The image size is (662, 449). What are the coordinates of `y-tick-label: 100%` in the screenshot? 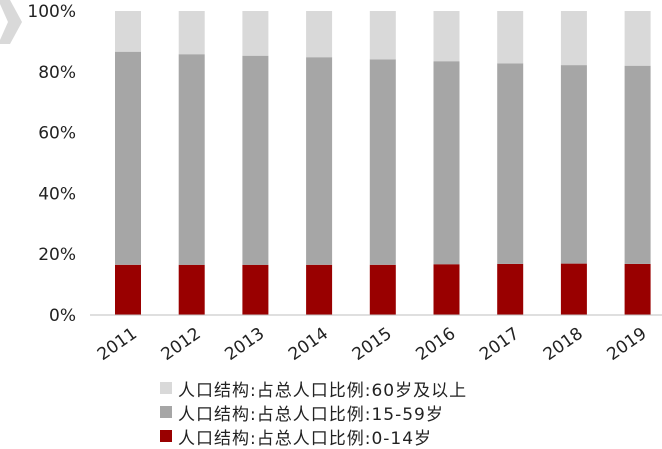 It's located at (51, 12).